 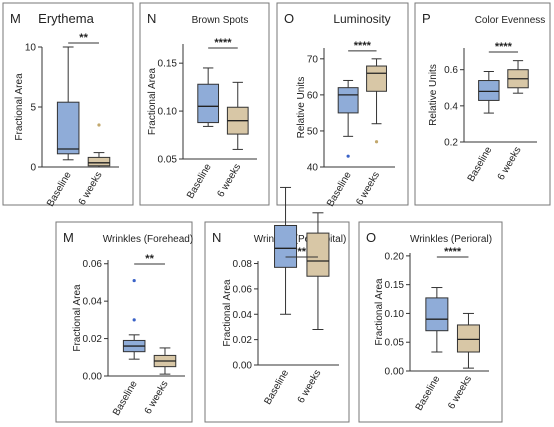 What do you see at coordinates (426, 18) in the screenshot?
I see `panel-letter: P` at bounding box center [426, 18].